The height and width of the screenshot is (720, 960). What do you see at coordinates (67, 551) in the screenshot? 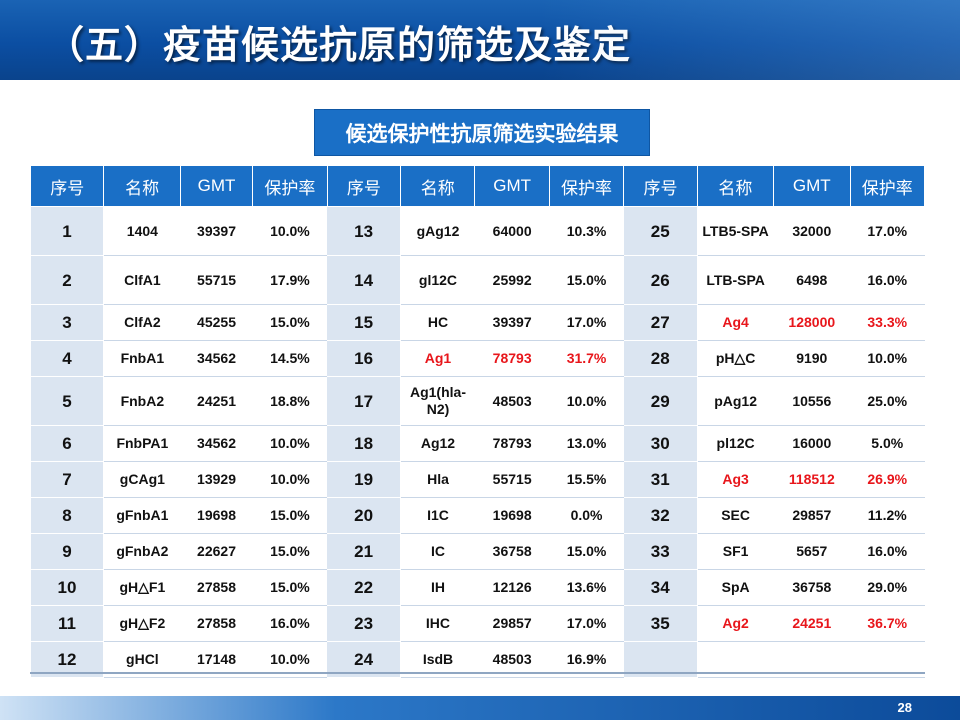
I see `index-cell: 9` at bounding box center [67, 551].